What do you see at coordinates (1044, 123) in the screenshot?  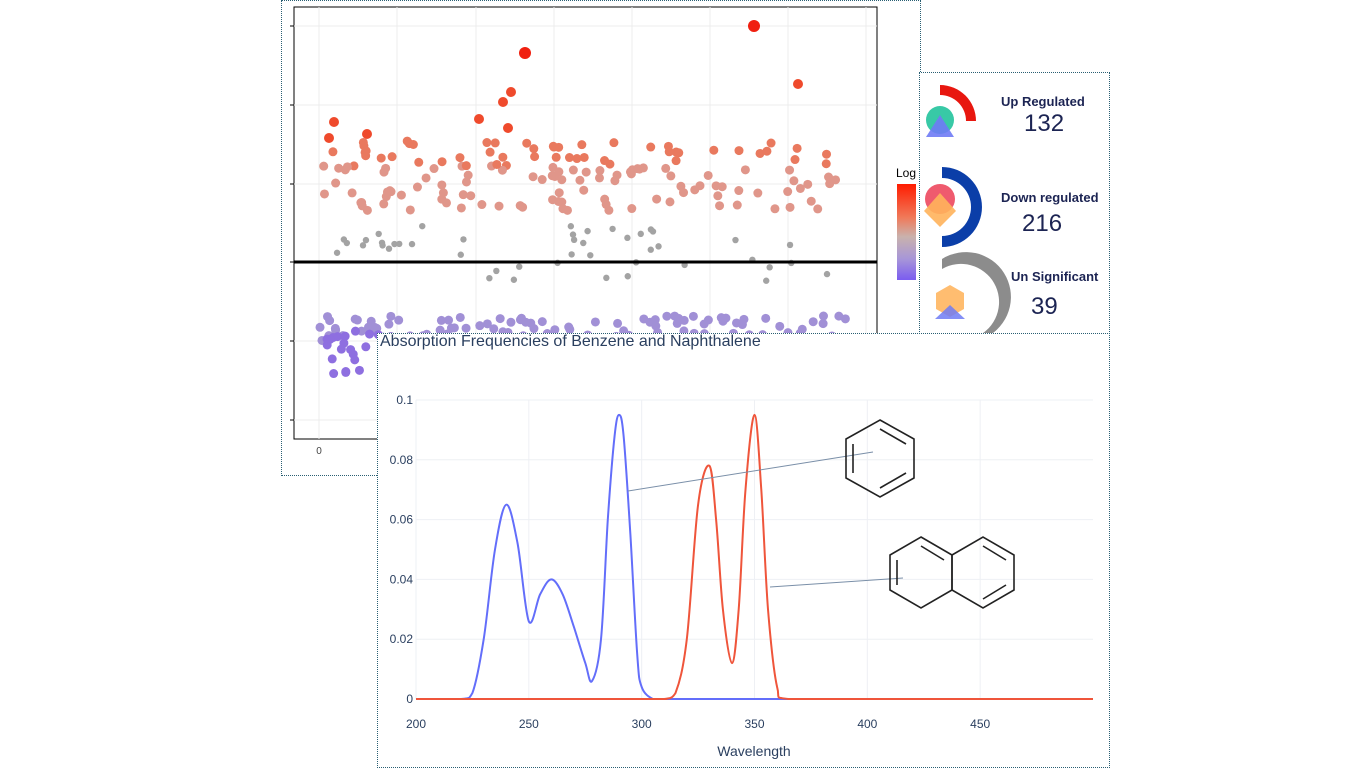 I see `up-regulated-count: 132` at bounding box center [1044, 123].